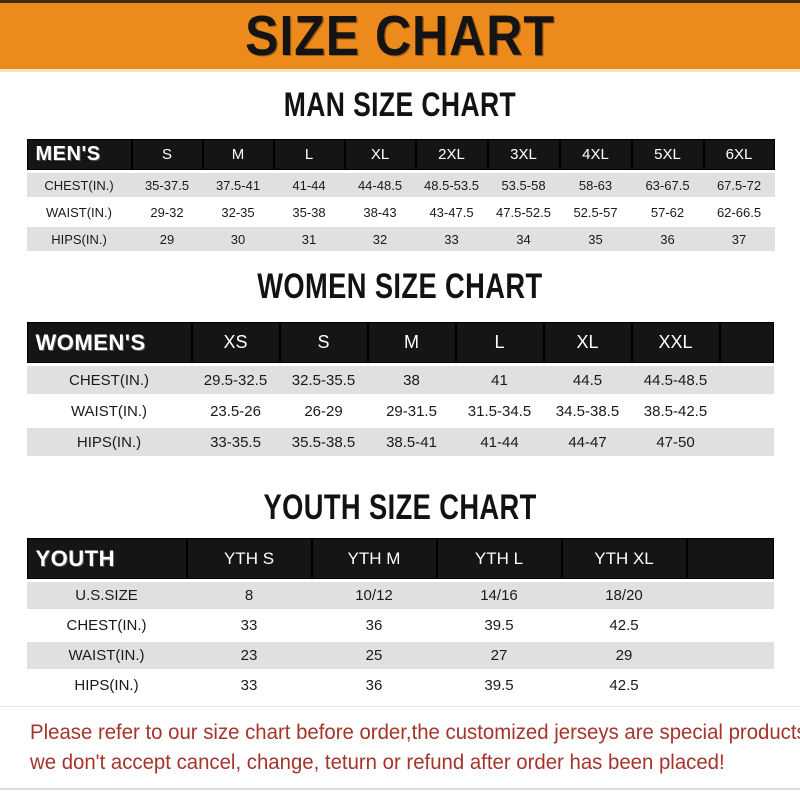 Image resolution: width=800 pixels, height=800 pixels. I want to click on value-cell: 27, so click(499, 657).